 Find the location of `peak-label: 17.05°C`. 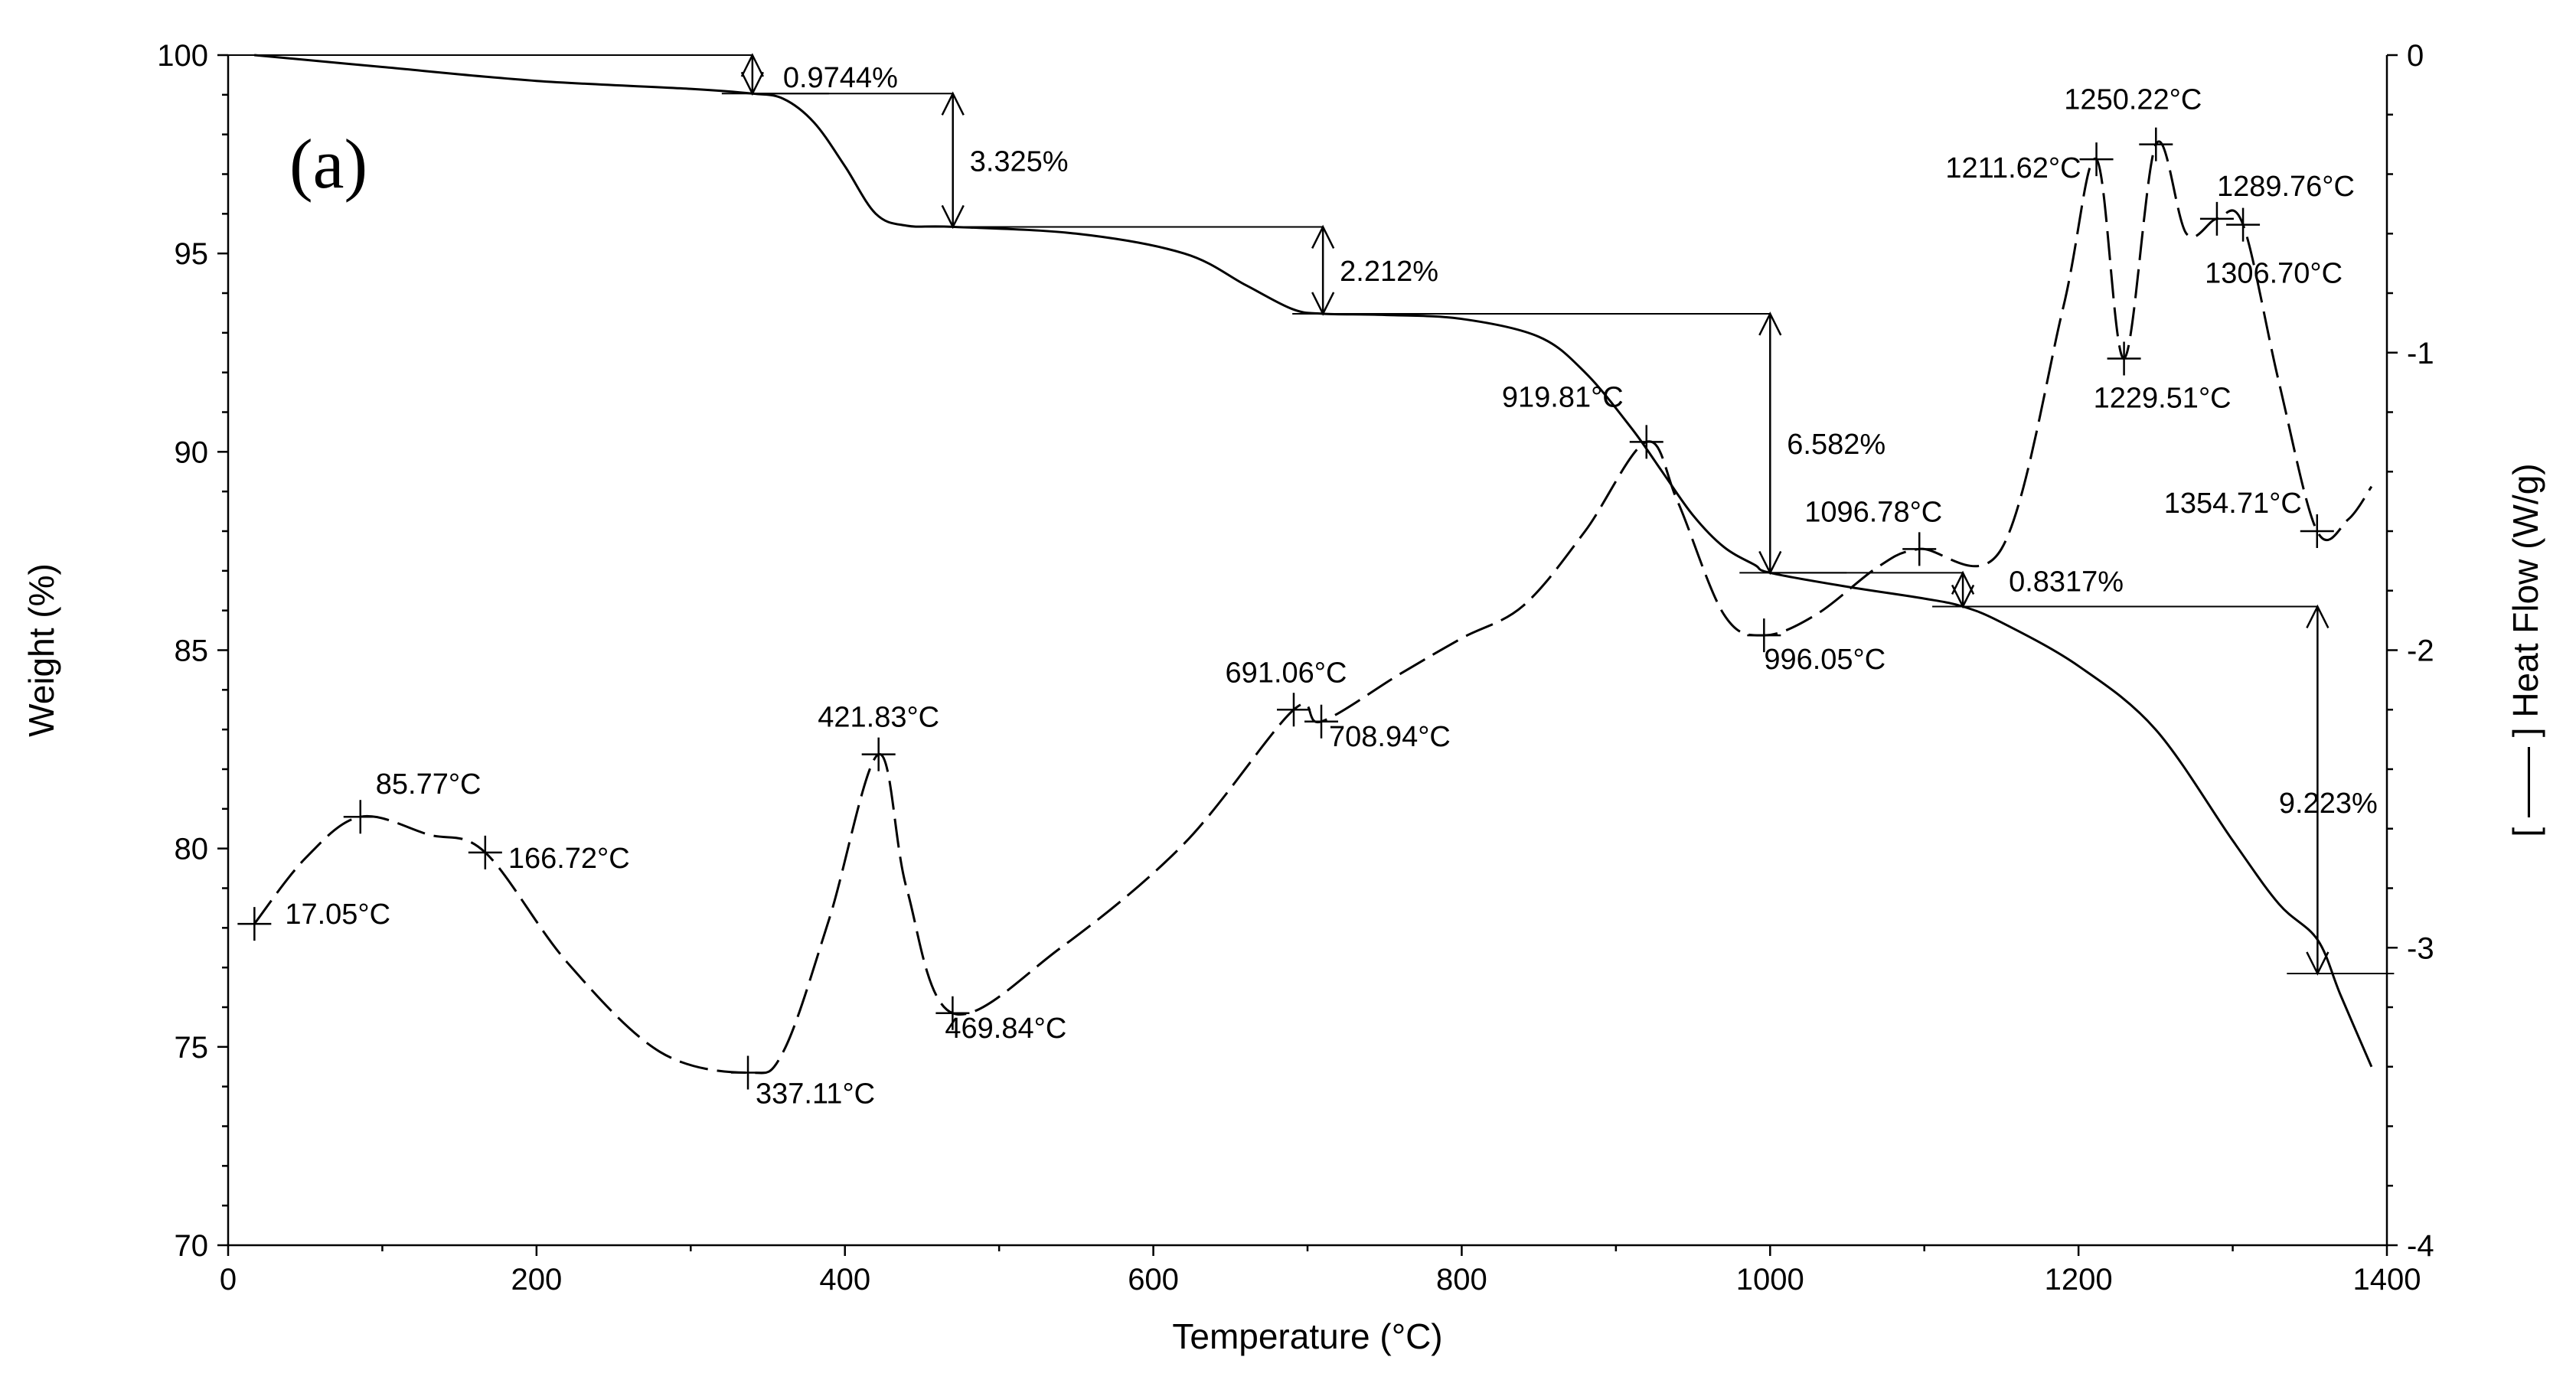

peak-label: 17.05°C is located at coordinates (337, 915).